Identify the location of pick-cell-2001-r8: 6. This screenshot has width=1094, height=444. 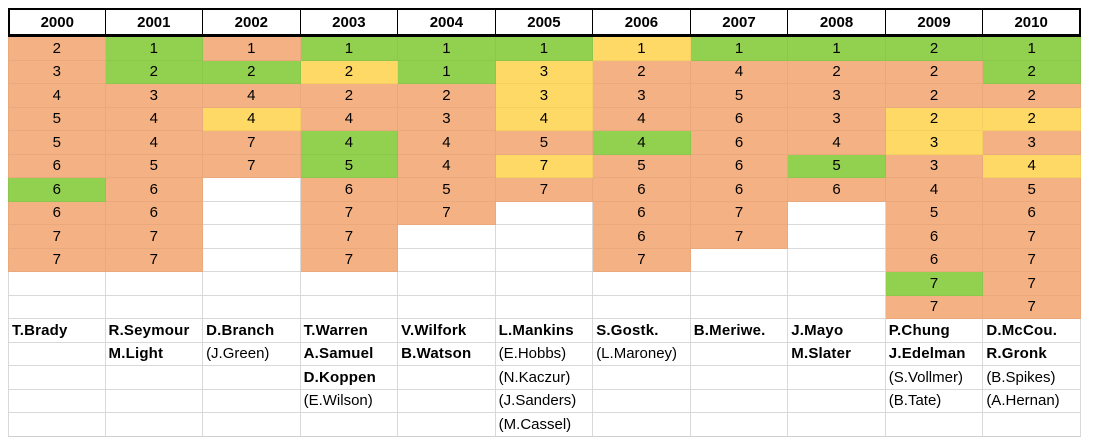
(154, 213).